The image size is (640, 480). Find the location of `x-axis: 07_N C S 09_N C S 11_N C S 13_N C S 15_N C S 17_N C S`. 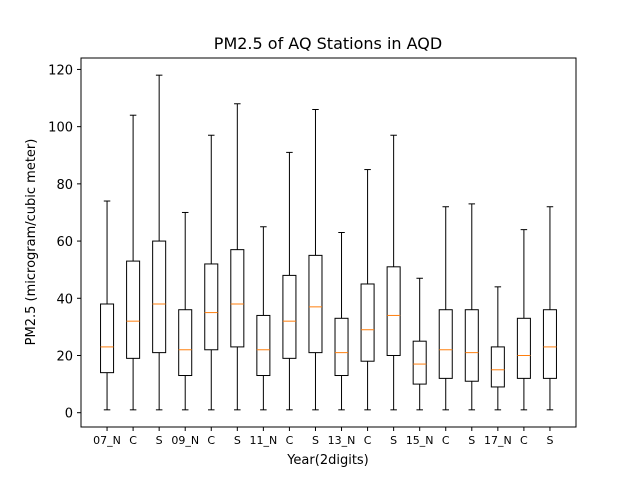

x-axis: 07_N C S 09_N C S 11_N C S 13_N C S 15_N C S 17_N C S is located at coordinates (323, 437).